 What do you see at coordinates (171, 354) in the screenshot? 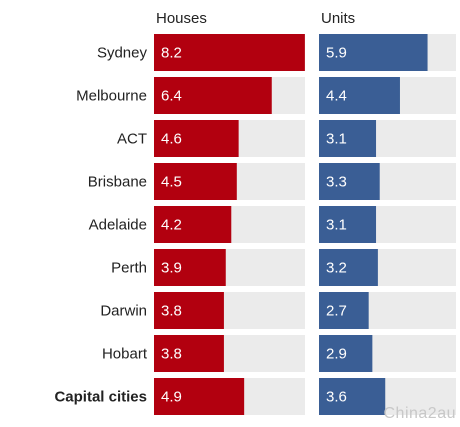
I see `value-label-houses-hobart: 3.8` at bounding box center [171, 354].